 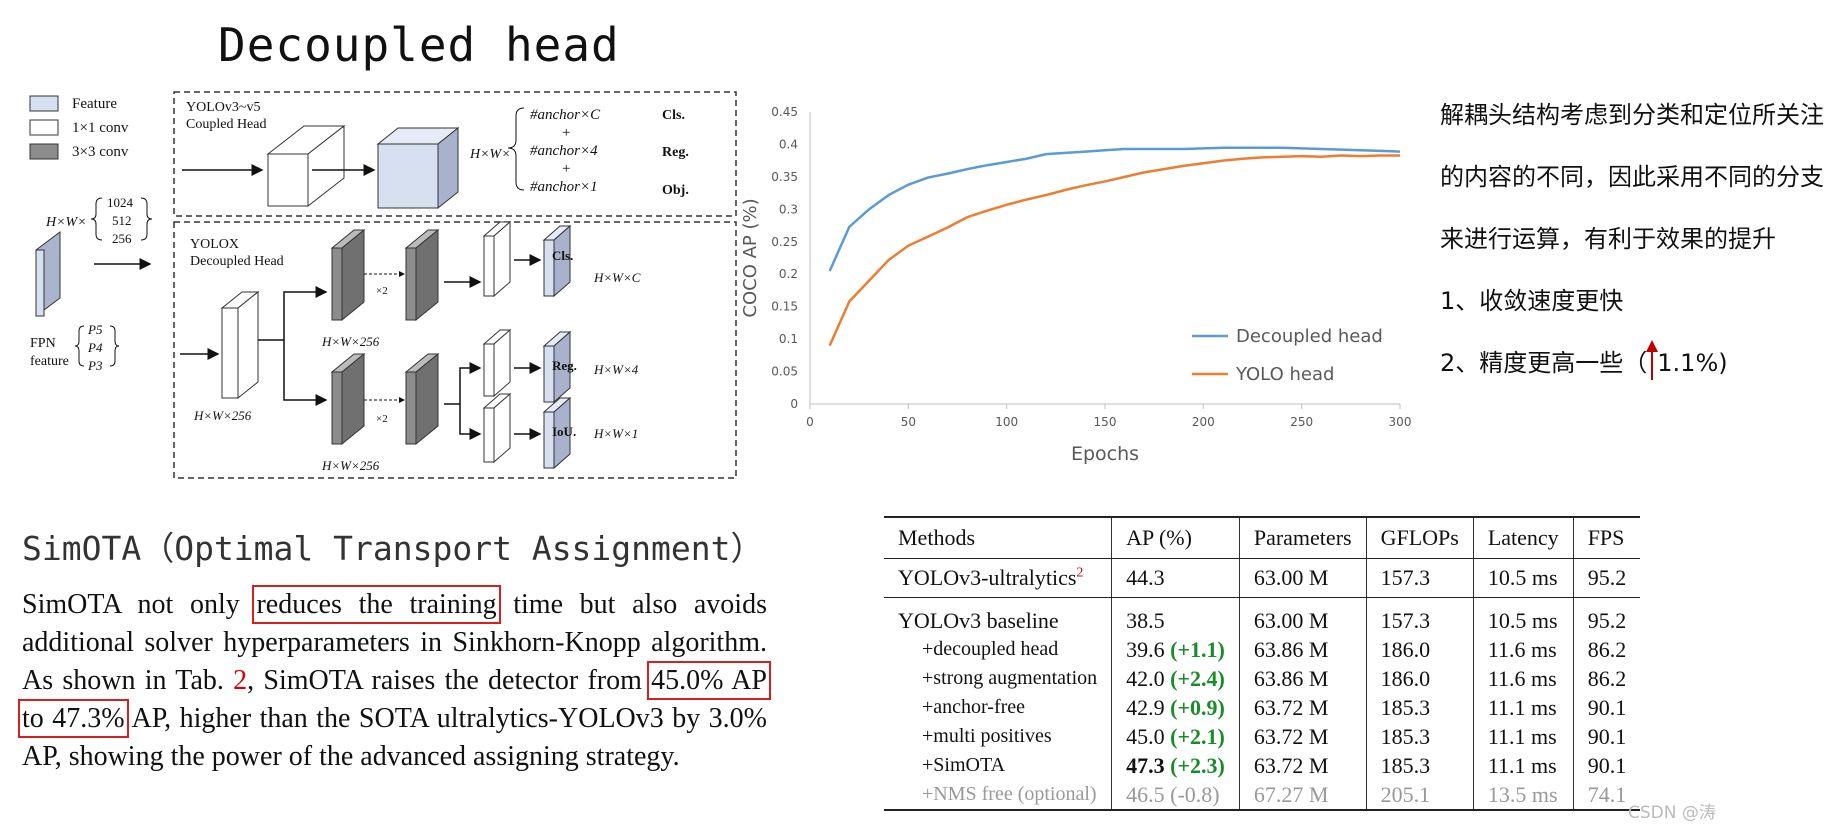 What do you see at coordinates (44, 103) in the screenshot?
I see `legend-feature-swatch` at bounding box center [44, 103].